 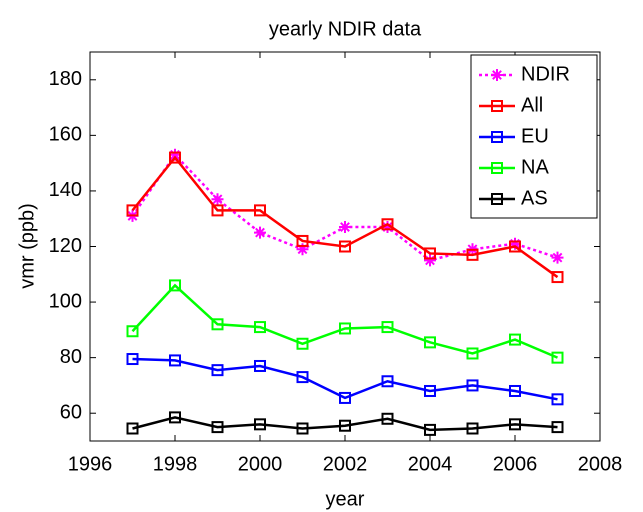 I want to click on legend-label: NDIR, so click(x=545, y=74).